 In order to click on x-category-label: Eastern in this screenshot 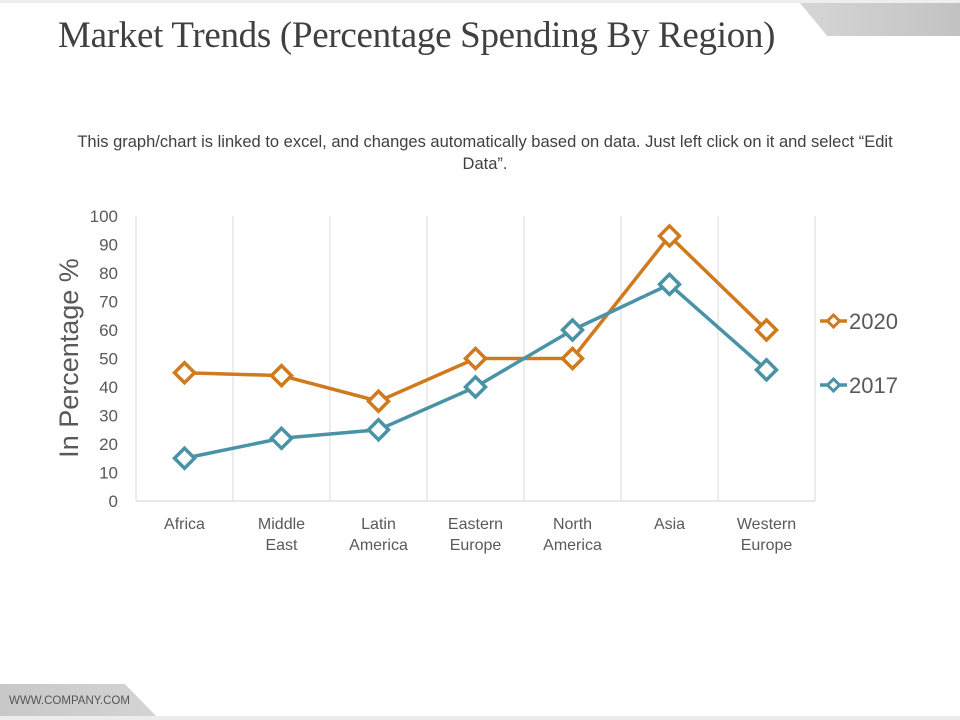, I will do `click(475, 524)`.